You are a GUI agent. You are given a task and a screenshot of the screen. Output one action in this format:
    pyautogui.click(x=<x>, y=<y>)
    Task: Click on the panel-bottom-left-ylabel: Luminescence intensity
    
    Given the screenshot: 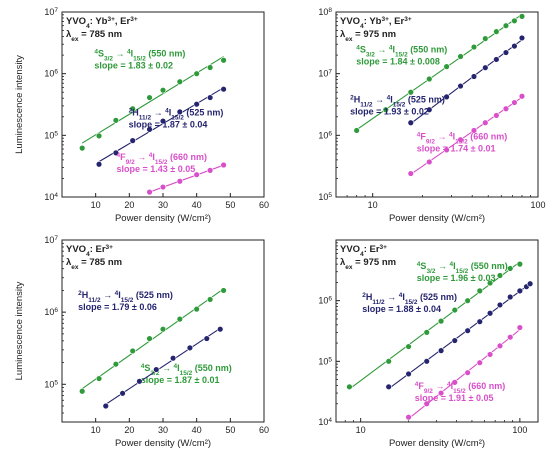 What is the action you would take?
    pyautogui.click(x=19, y=330)
    